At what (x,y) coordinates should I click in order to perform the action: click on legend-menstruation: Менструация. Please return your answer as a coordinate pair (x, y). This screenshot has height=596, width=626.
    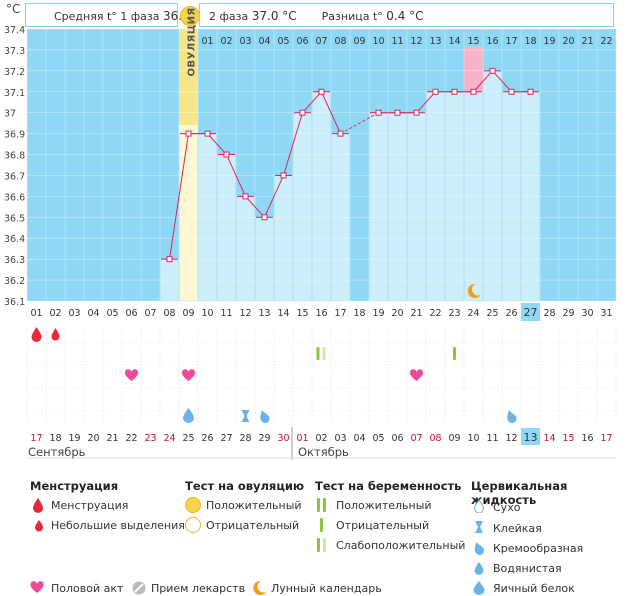
    Looking at the image, I should click on (90, 505).